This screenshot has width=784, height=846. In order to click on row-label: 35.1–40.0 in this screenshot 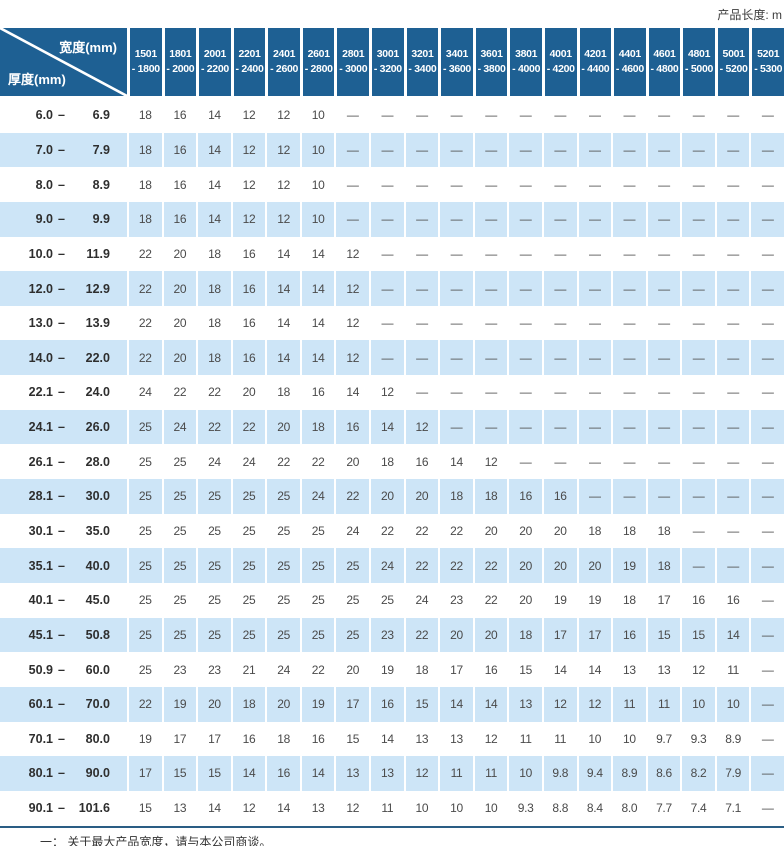, I will do `click(69, 565)`.